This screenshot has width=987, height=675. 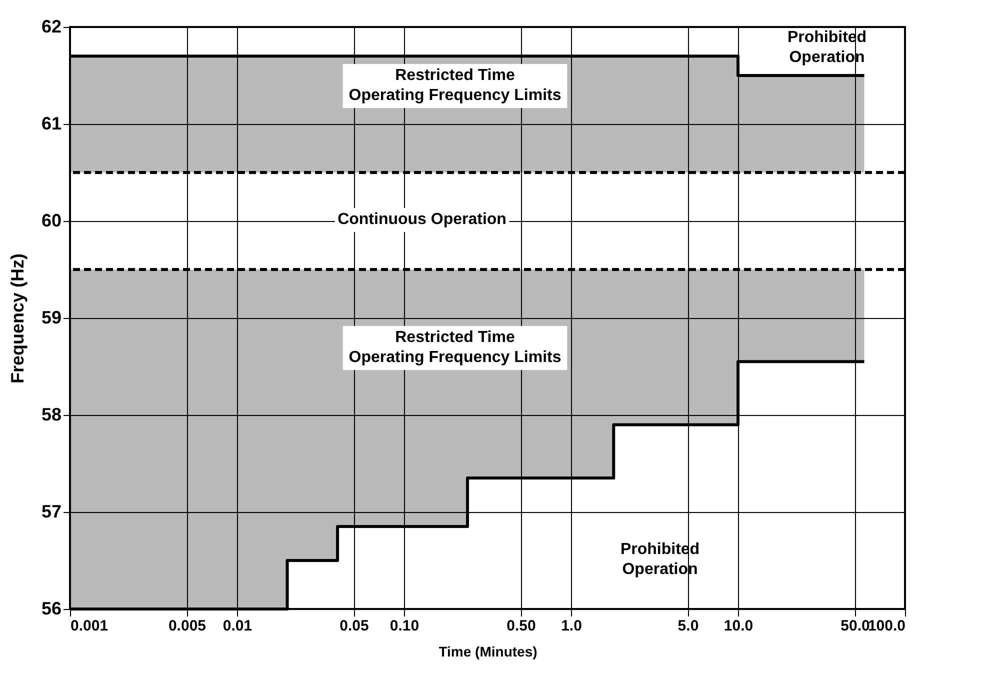 What do you see at coordinates (237, 626) in the screenshot?
I see `x-tick-label: 0.01` at bounding box center [237, 626].